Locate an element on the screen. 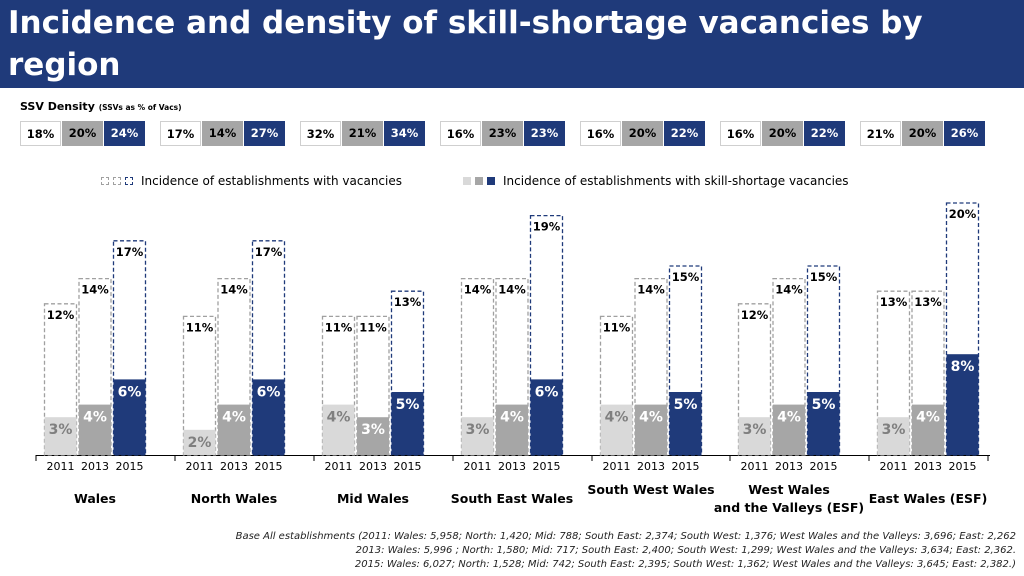 Image resolution: width=1024 pixels, height=576 pixels. year-label-east-wales-esf--2013: 2013 is located at coordinates (928, 466).